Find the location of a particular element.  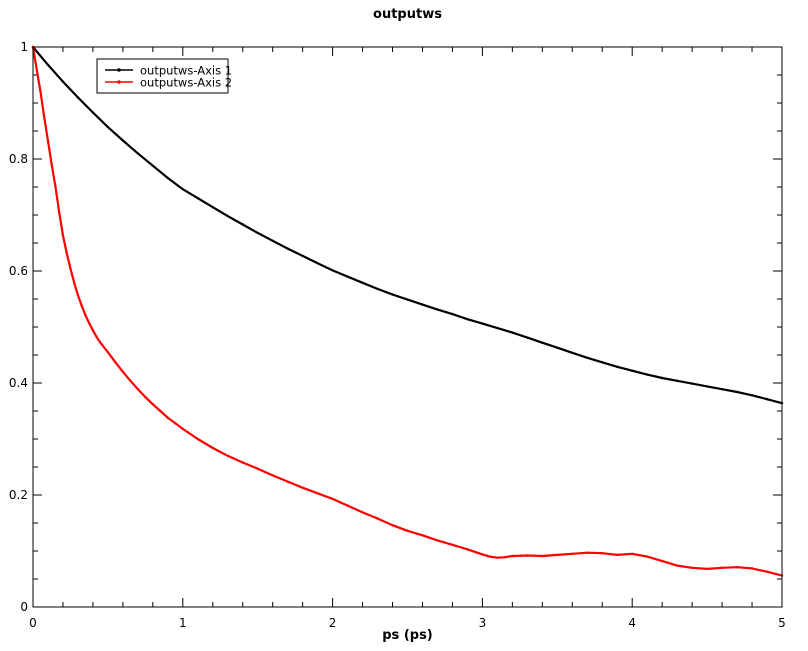

legend-item-1: outputws-Axis 1 is located at coordinates (168, 71).